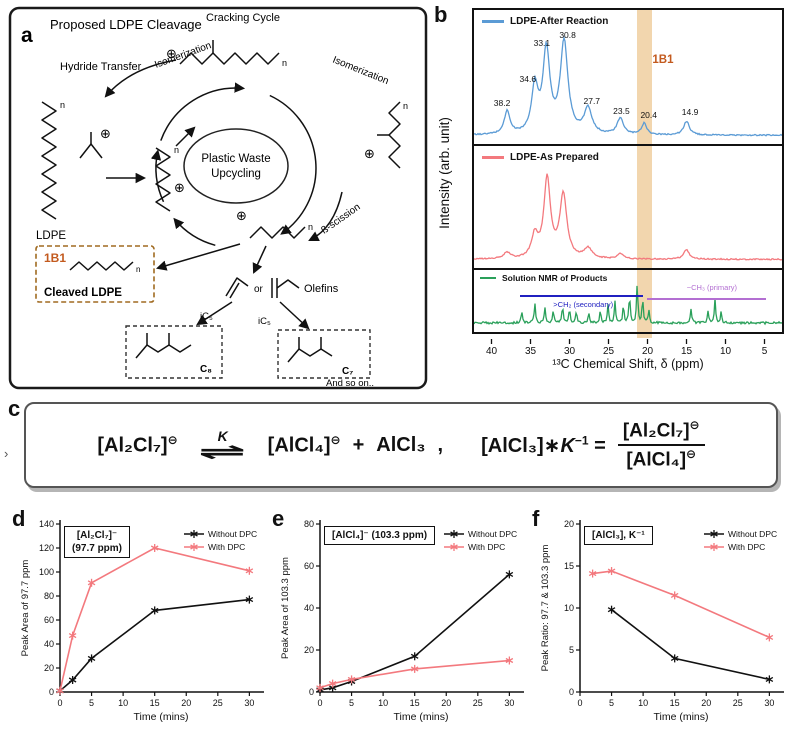  Describe the element at coordinates (294, 315) in the screenshot. I see `arrow-to-c7` at that location.